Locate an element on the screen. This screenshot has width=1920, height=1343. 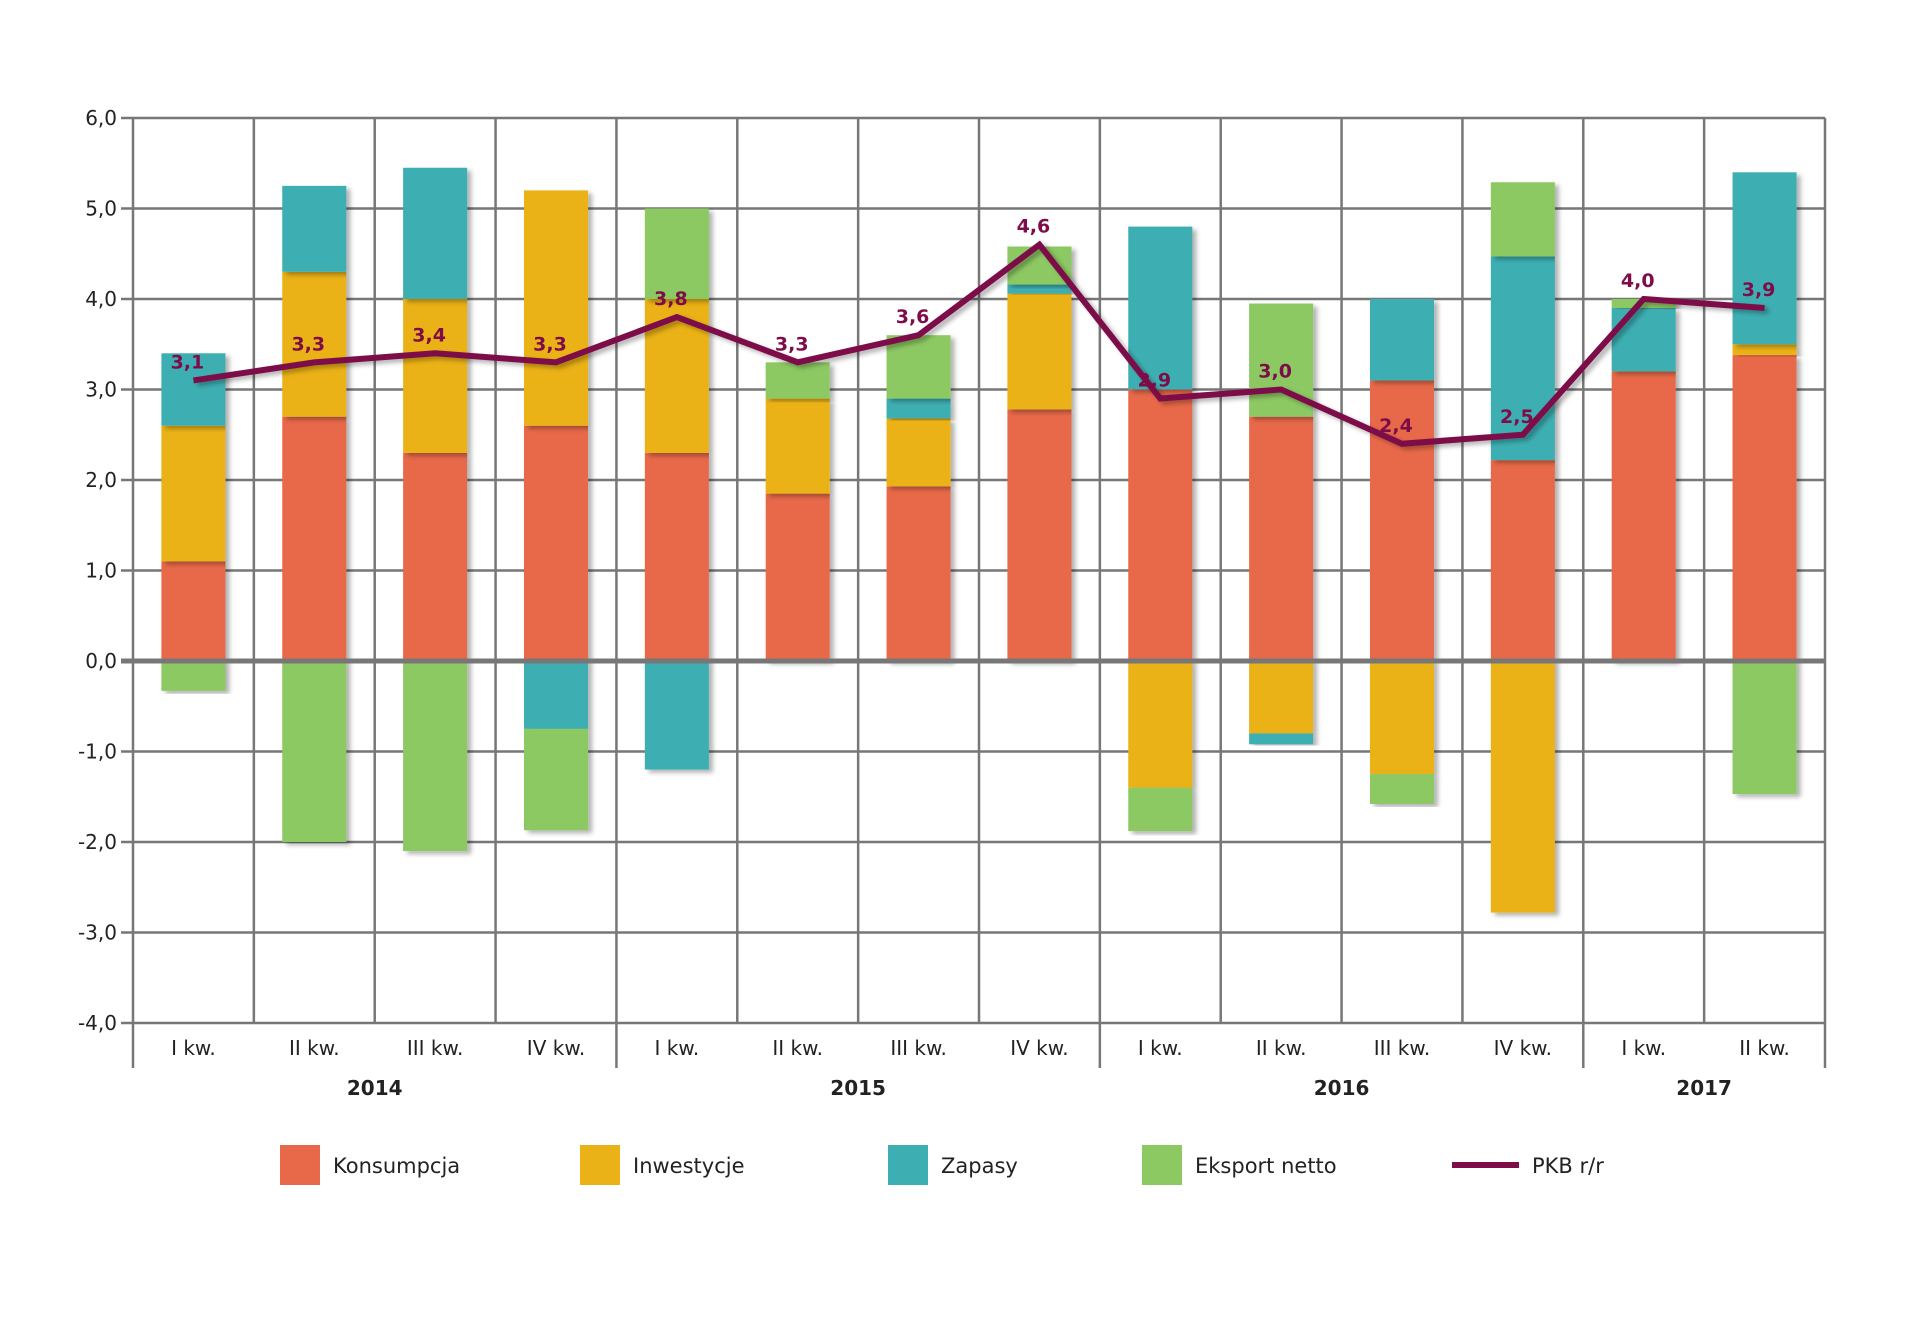
year-label: 2017 is located at coordinates (1704, 1088).